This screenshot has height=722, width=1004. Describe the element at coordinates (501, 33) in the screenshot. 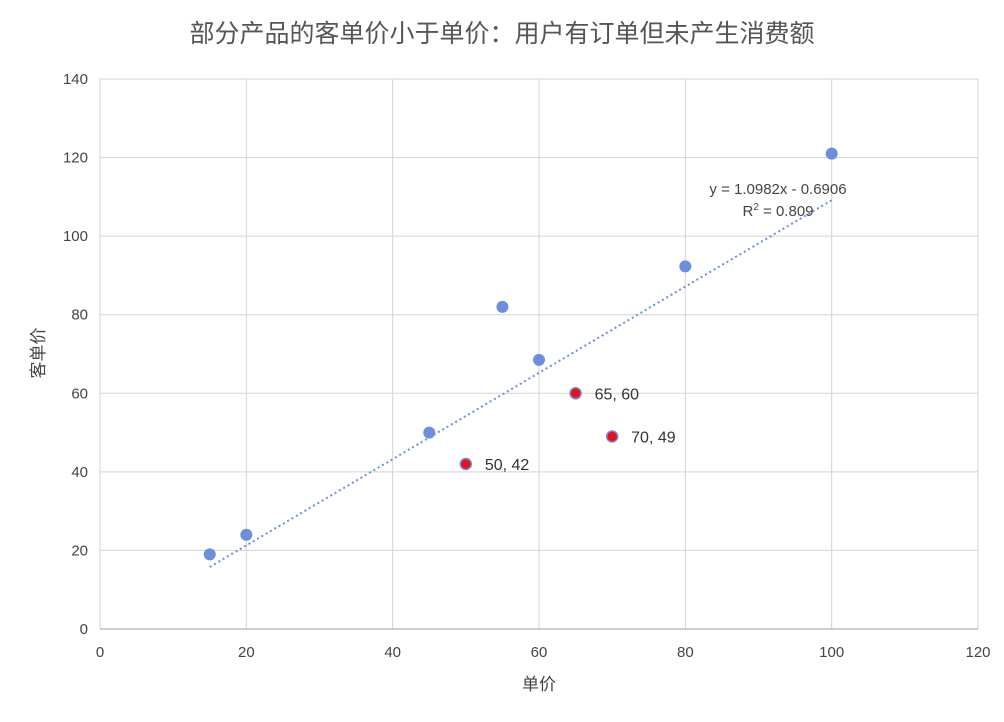

I see `chart-title: 部分产品的客单价小于单价：用户有订单但未产生消费额` at that location.